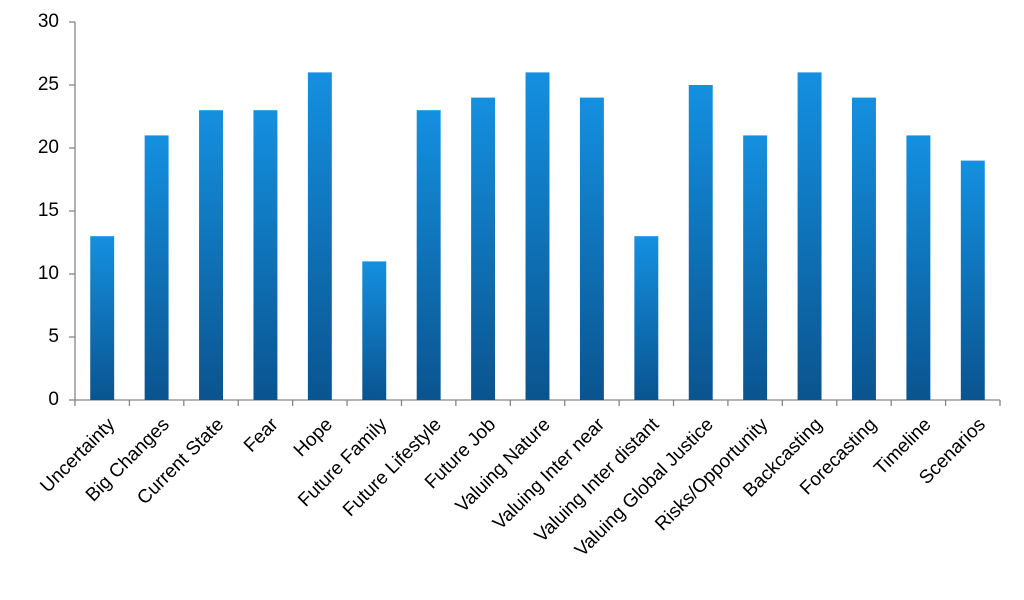 The height and width of the screenshot is (600, 1024). Describe the element at coordinates (313, 437) in the screenshot. I see `x-tick-label: Hope` at that location.